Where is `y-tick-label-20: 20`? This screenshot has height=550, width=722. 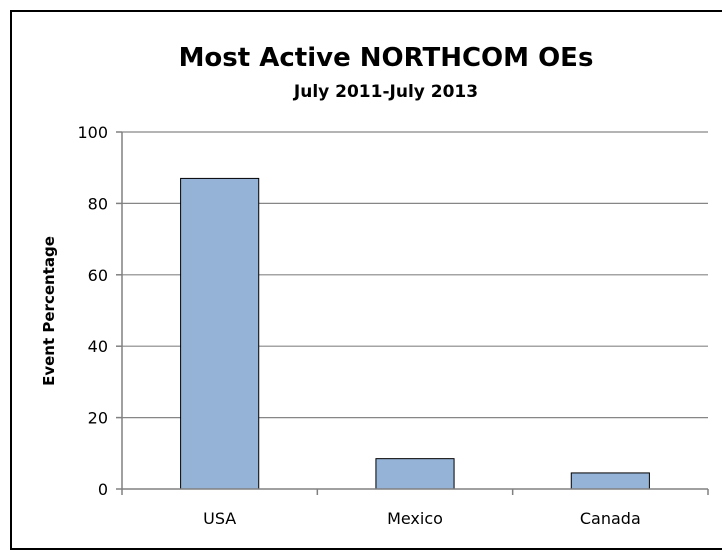
y-tick-label-20: 20 is located at coordinates (98, 418).